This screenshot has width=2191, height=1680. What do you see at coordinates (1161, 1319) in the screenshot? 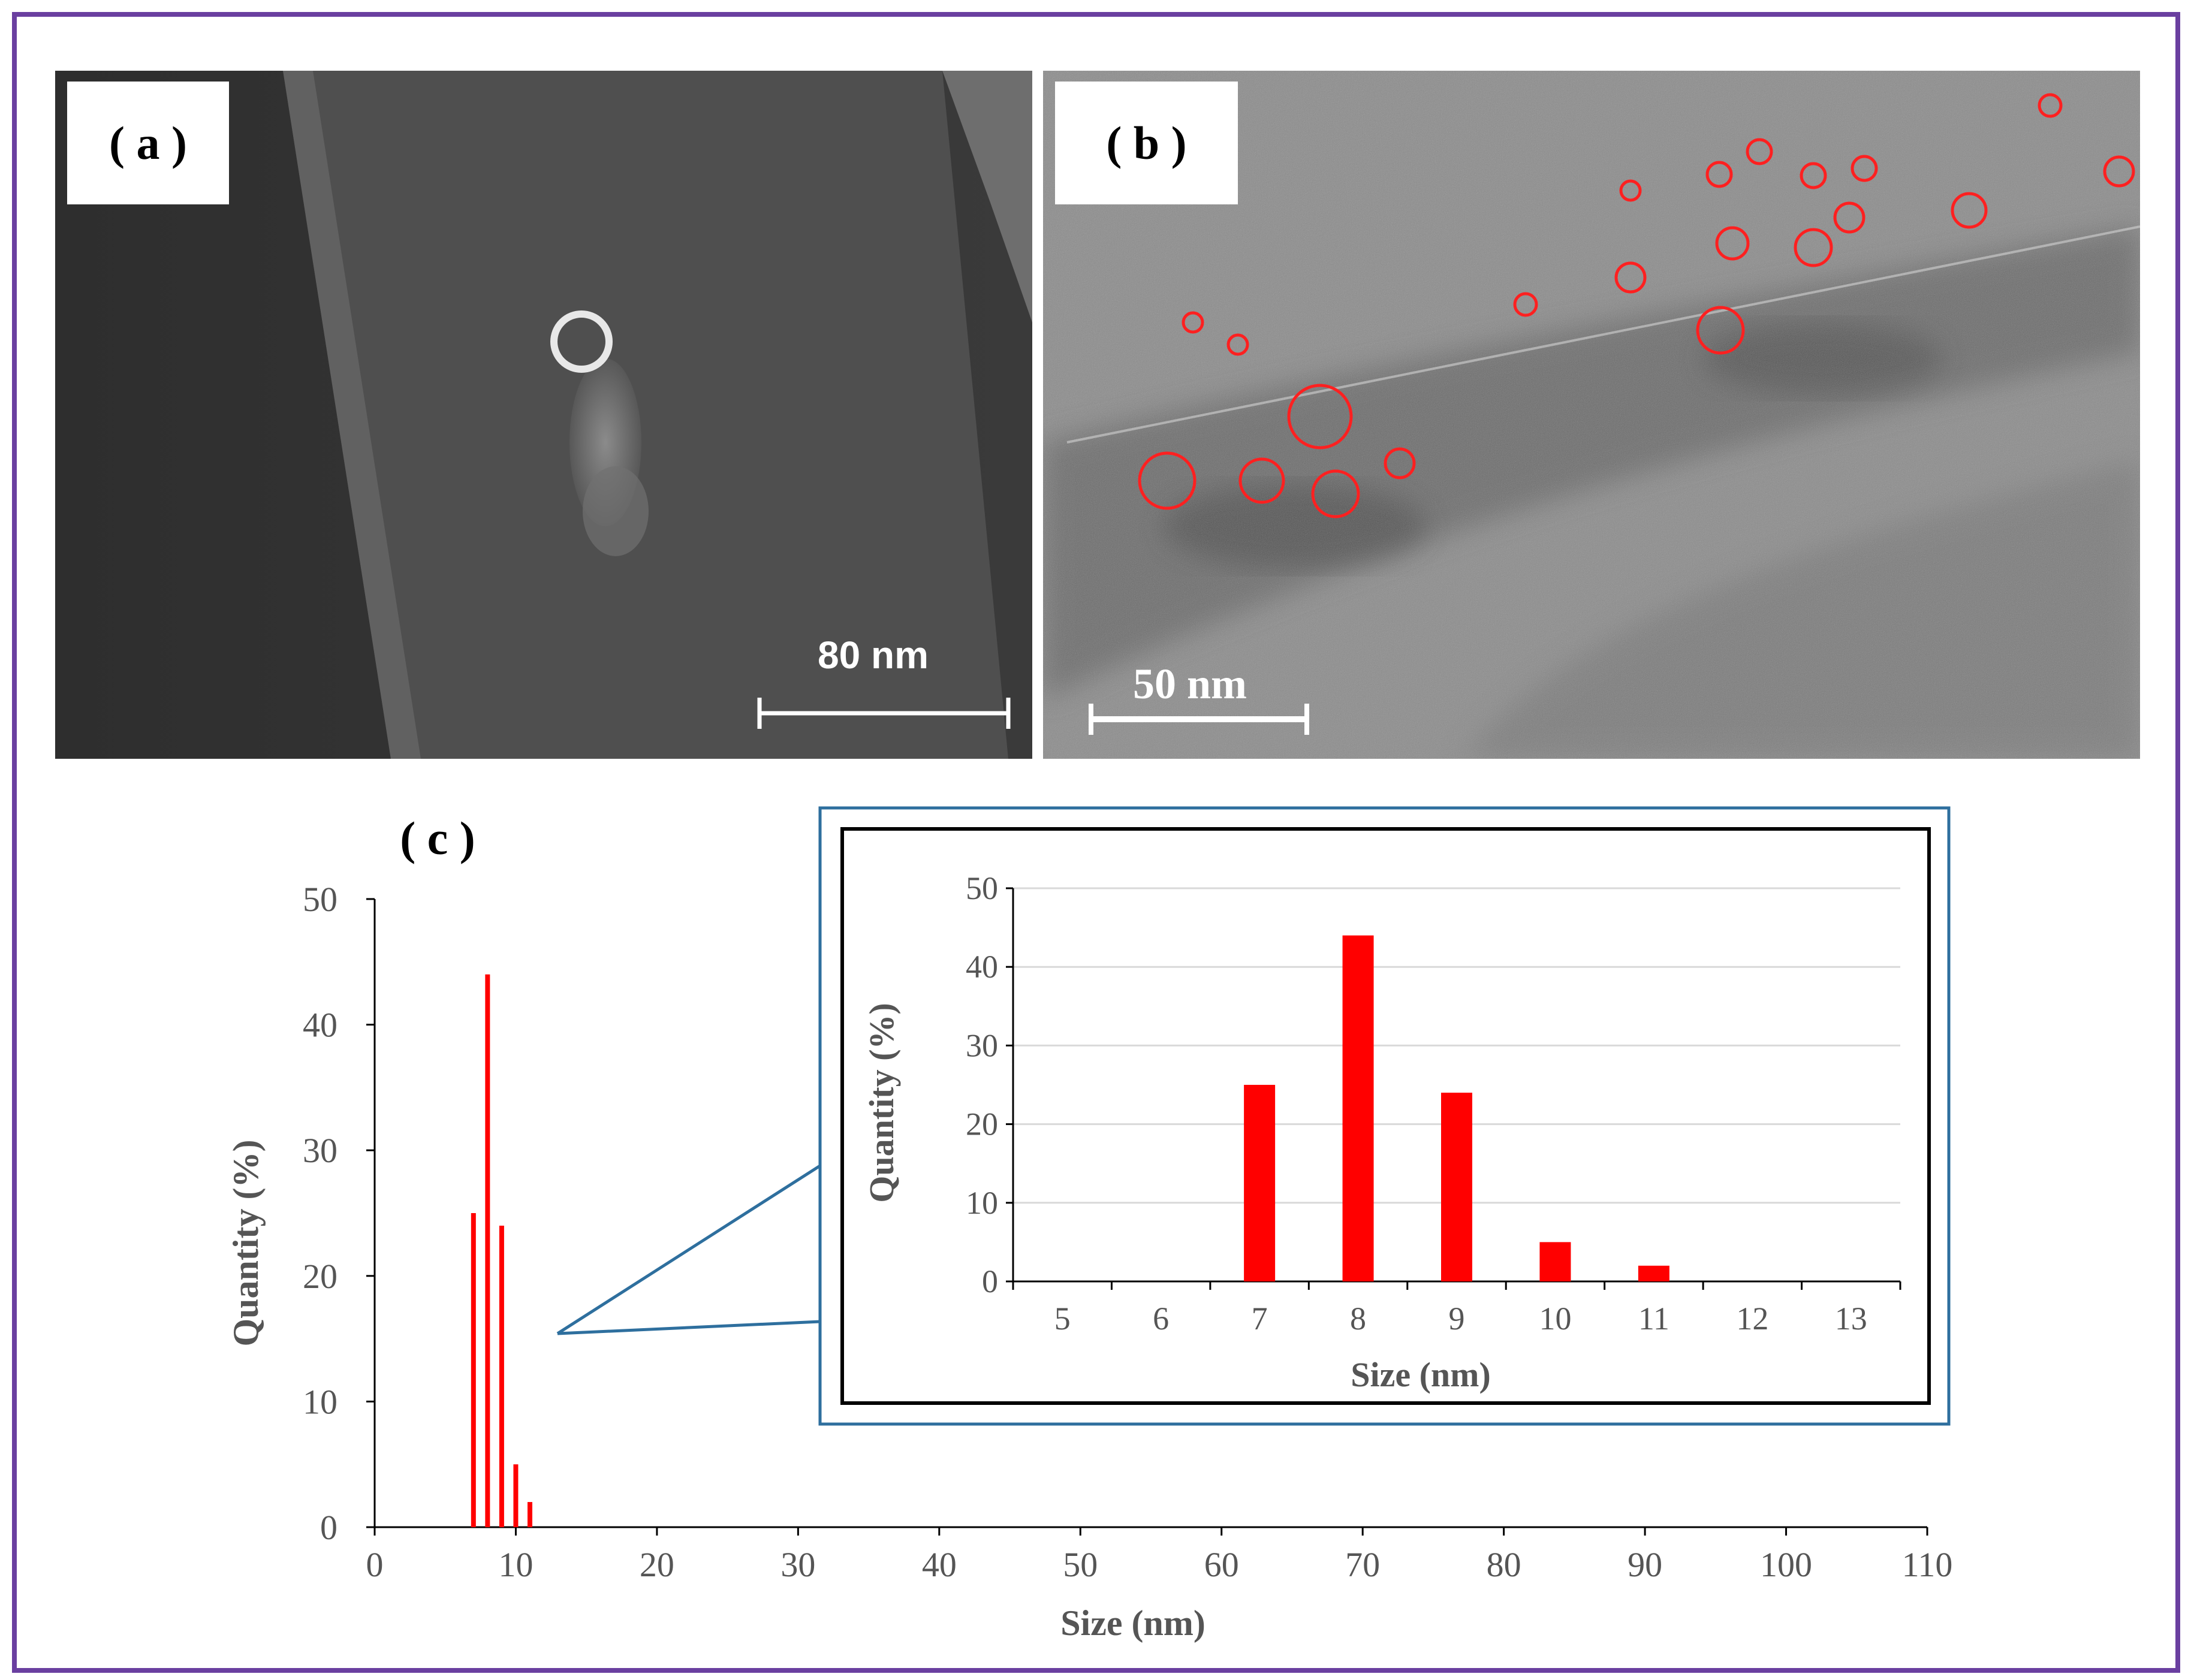
I see `x-tick-label: 6` at bounding box center [1161, 1319].